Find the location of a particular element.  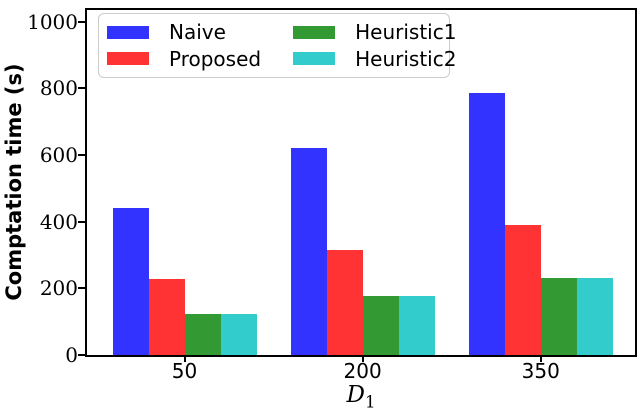

legend-swatch-heuristic1 is located at coordinates (314, 32).